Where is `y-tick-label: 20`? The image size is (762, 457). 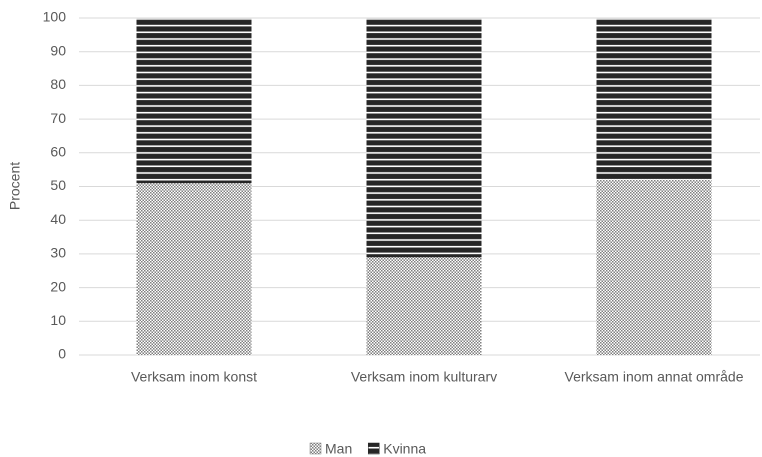 y-tick-label: 20 is located at coordinates (58, 286).